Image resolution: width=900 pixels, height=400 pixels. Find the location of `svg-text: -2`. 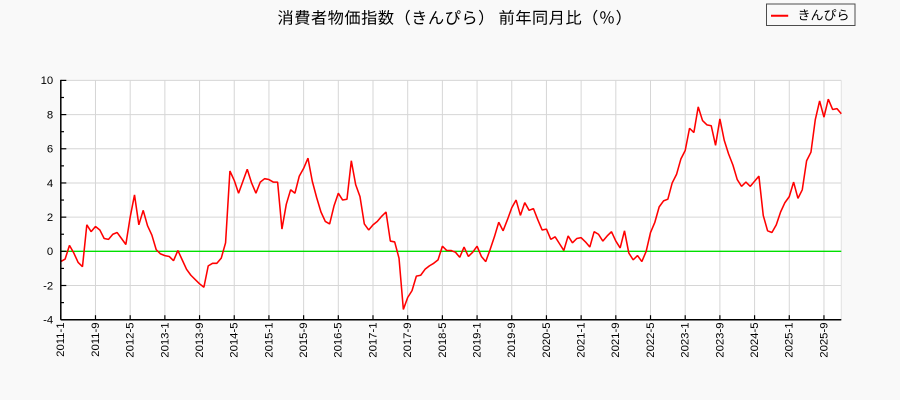

svg-text: -2 is located at coordinates (48, 286).